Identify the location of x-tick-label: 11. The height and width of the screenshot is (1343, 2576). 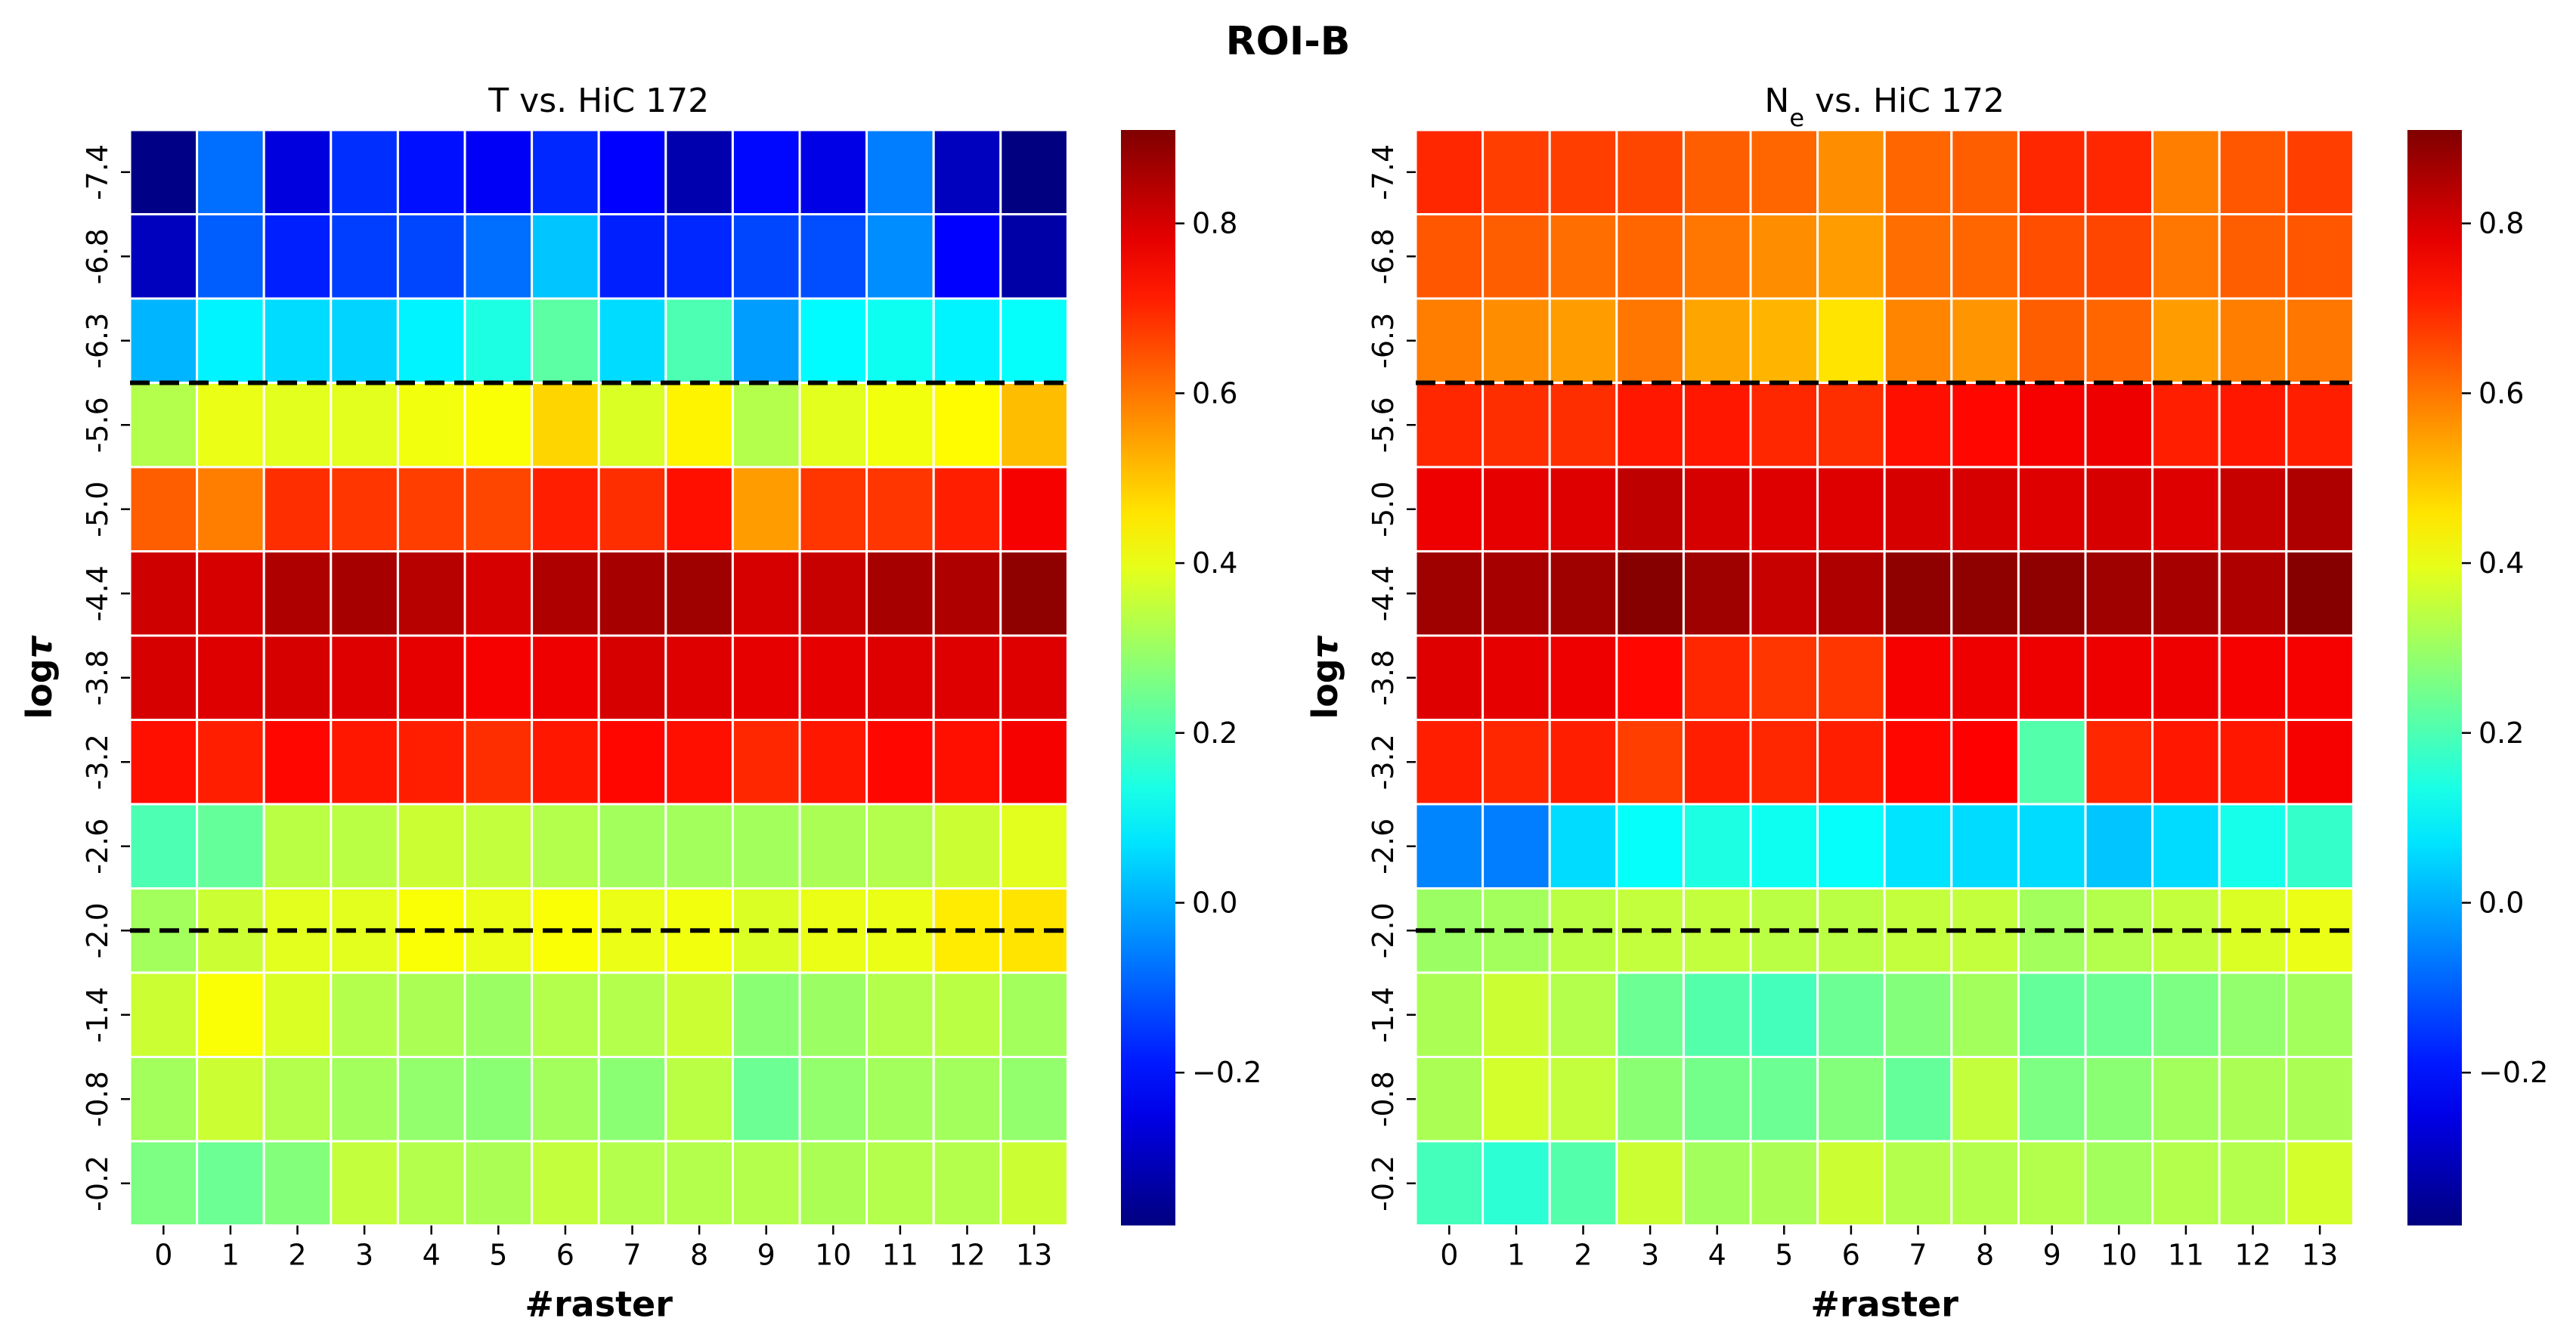
(2186, 1255).